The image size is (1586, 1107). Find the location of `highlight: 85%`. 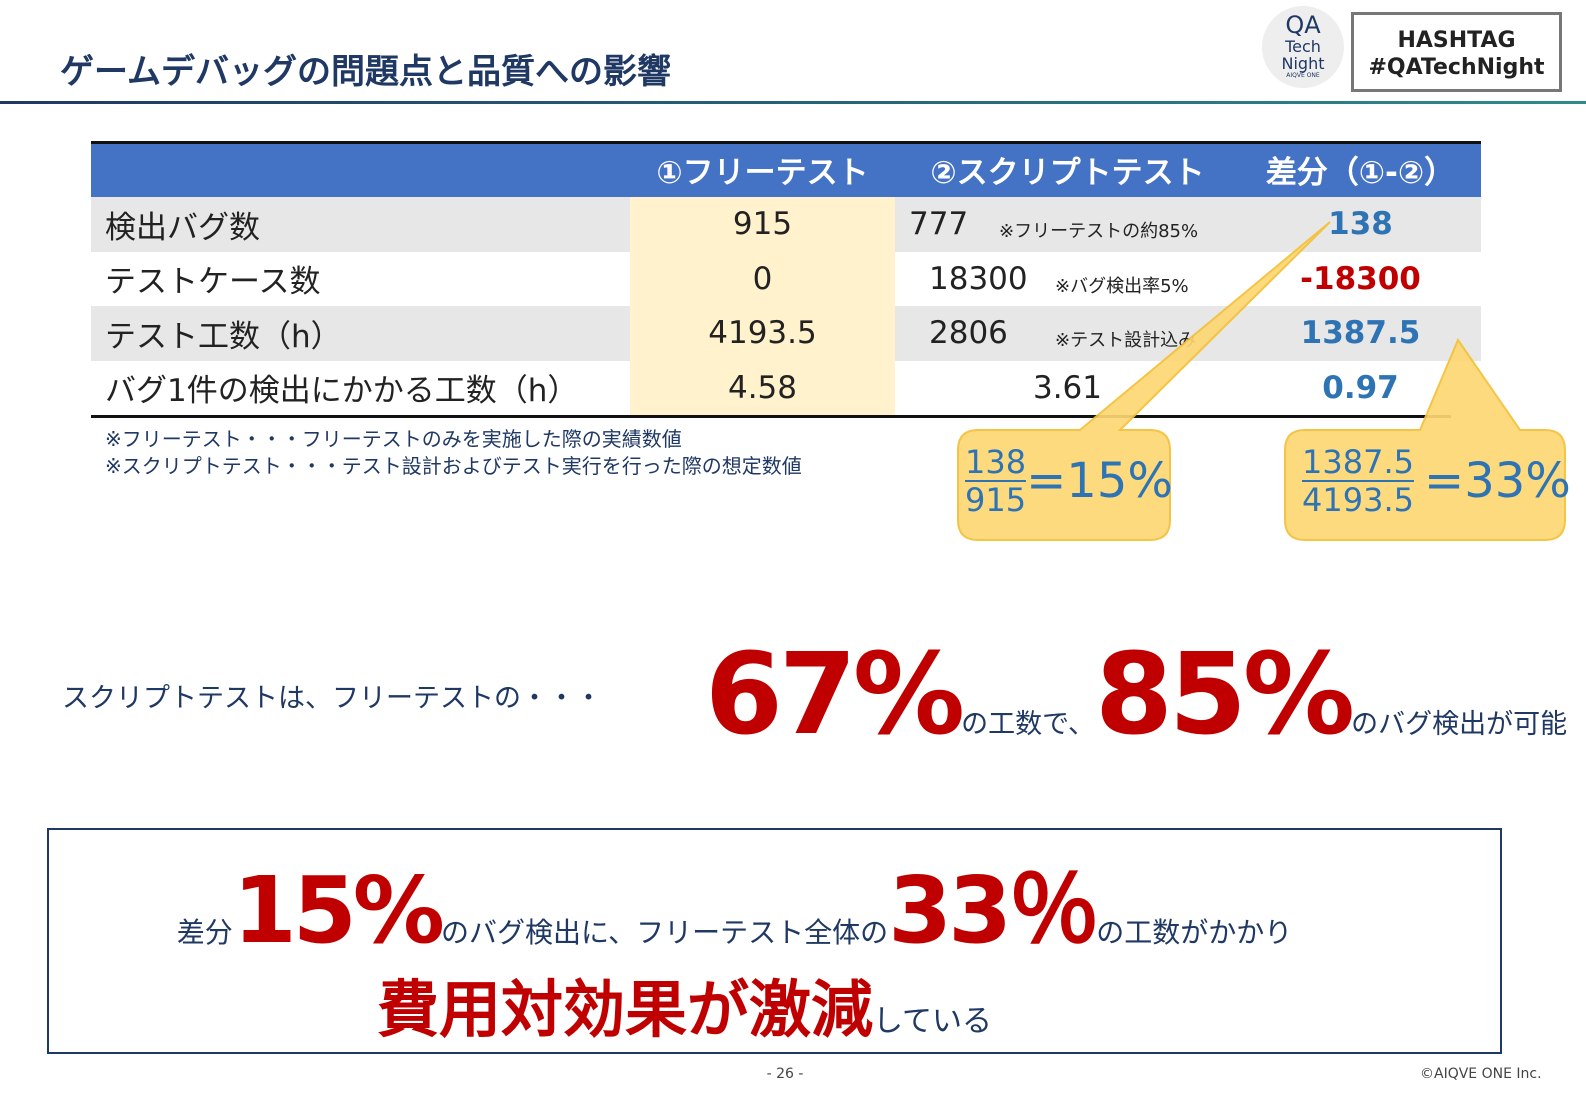

highlight: 85% is located at coordinates (1225, 695).